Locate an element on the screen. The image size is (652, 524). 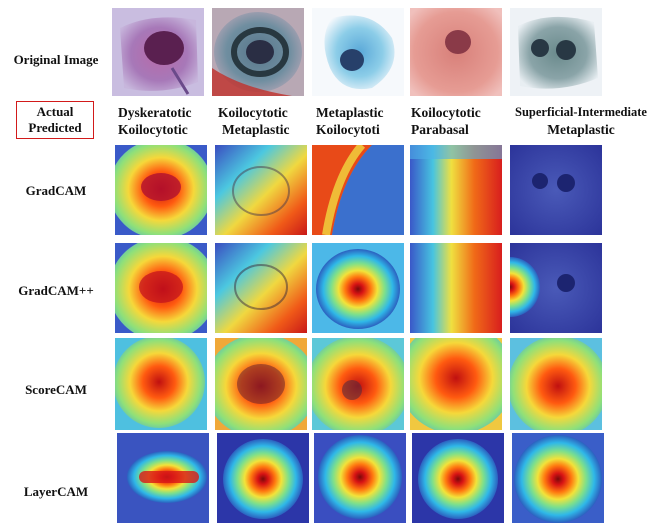
original-image-koilocytotic is located at coordinates (258, 52).